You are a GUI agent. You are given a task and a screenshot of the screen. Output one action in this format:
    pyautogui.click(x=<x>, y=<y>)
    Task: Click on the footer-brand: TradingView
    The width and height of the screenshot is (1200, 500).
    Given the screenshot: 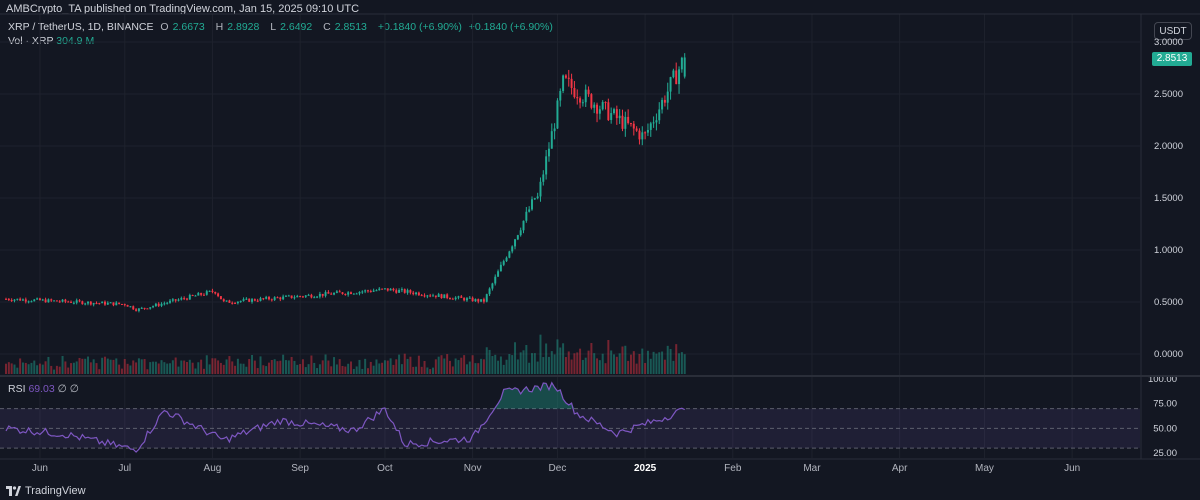 What is the action you would take?
    pyautogui.click(x=46, y=491)
    